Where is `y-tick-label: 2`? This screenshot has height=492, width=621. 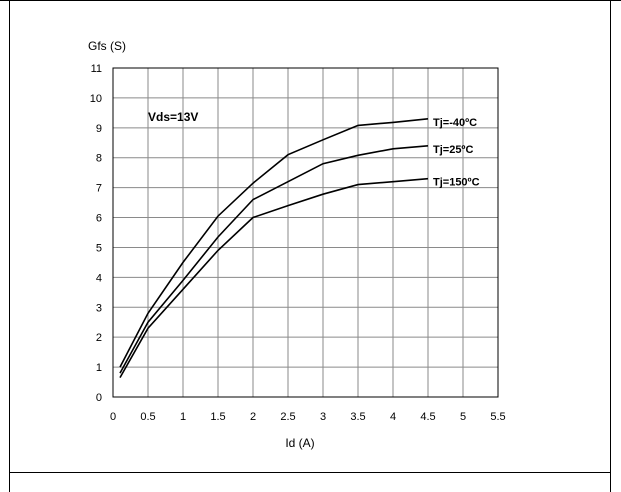
y-tick-label: 2 is located at coordinates (99, 338).